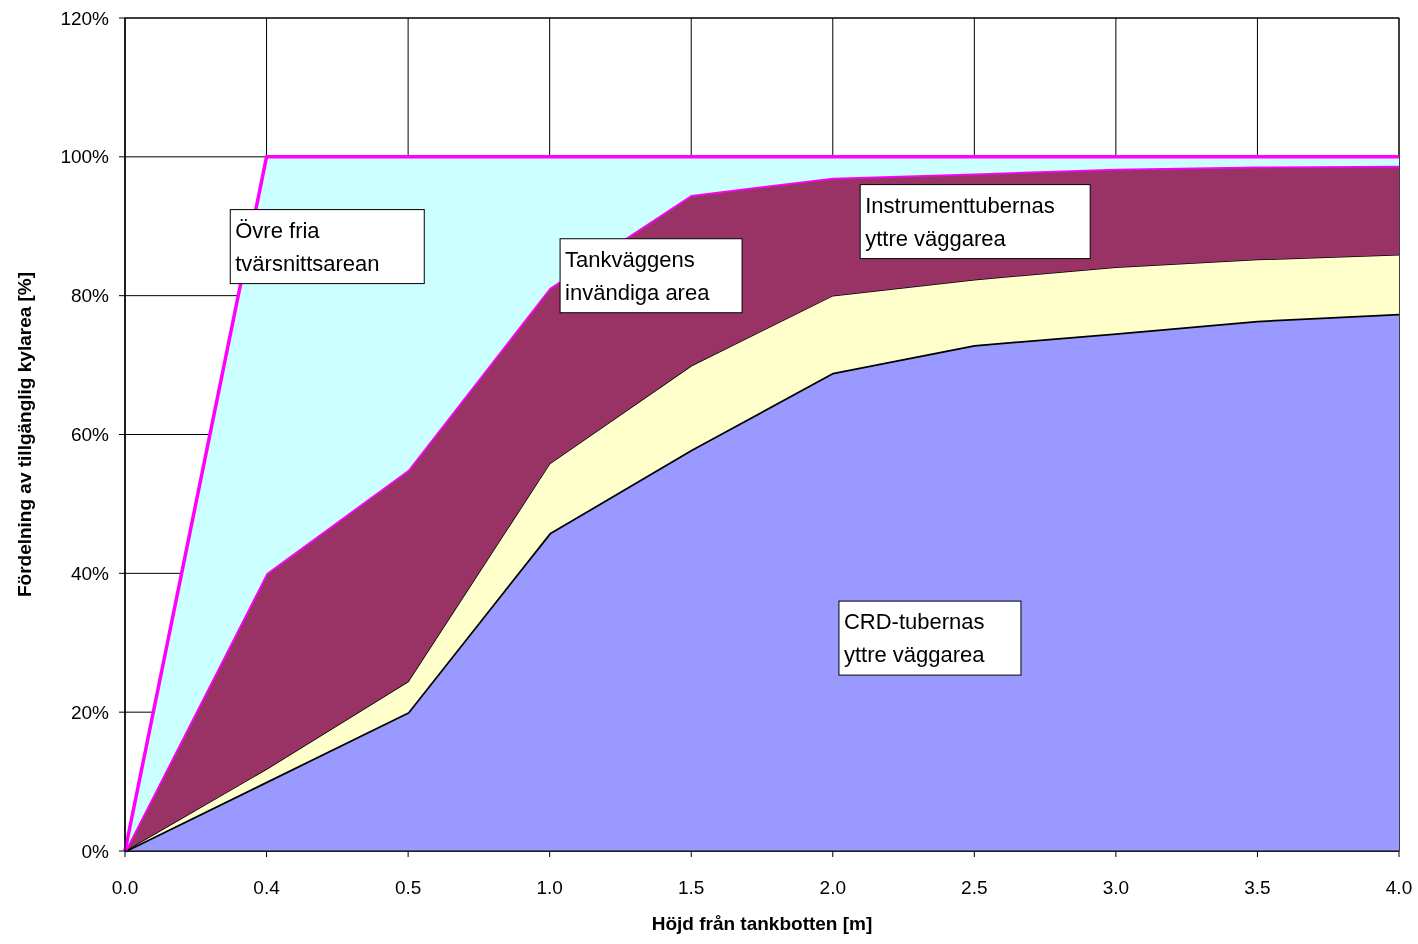 The image size is (1418, 944). Describe the element at coordinates (90, 435) in the screenshot. I see `y-tick-label: 60%` at that location.